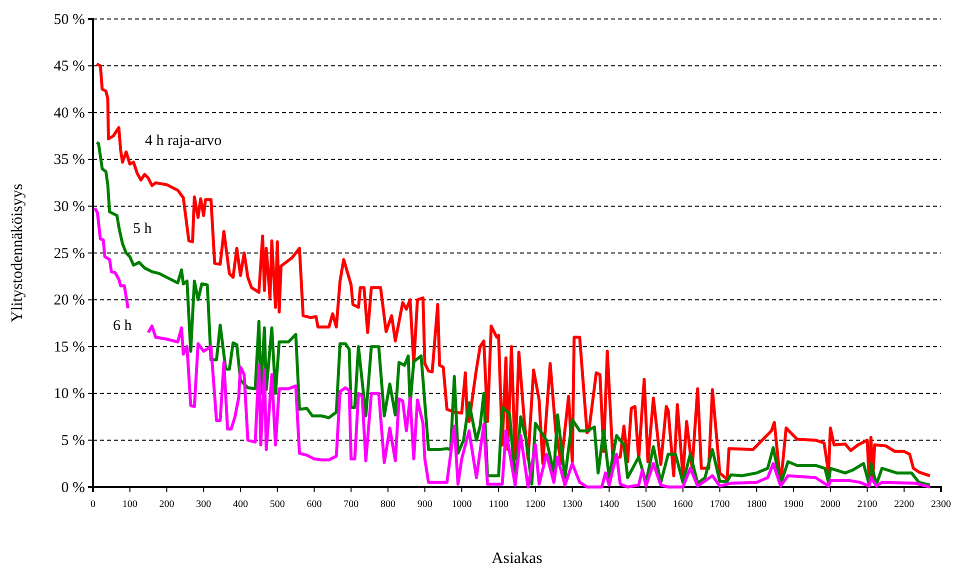  I want to click on x-tick-label: 2200, so click(904, 504).